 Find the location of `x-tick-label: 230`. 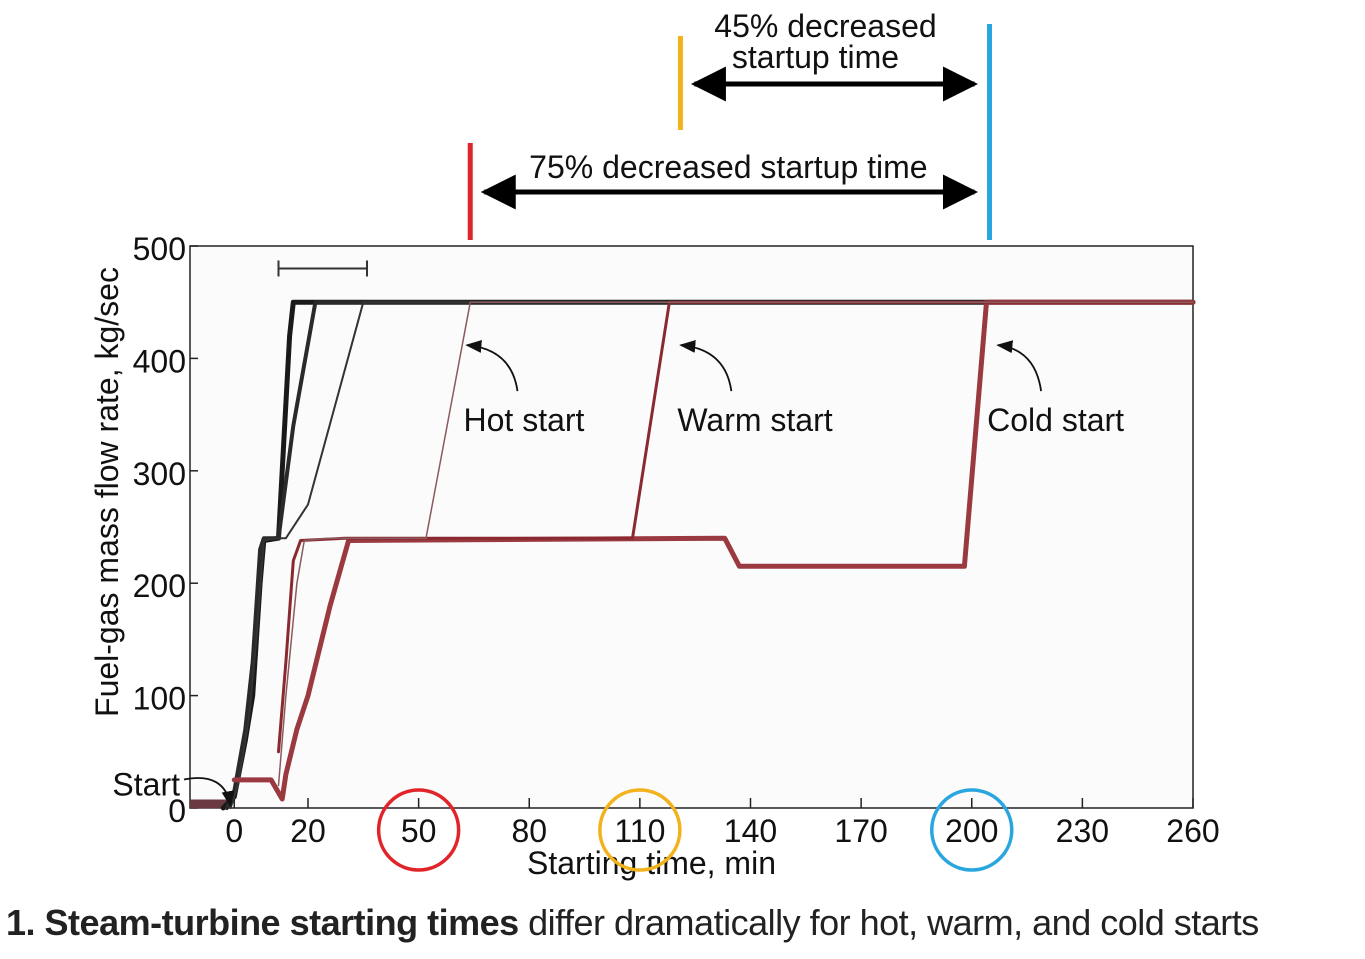

x-tick-label: 230 is located at coordinates (1082, 831).